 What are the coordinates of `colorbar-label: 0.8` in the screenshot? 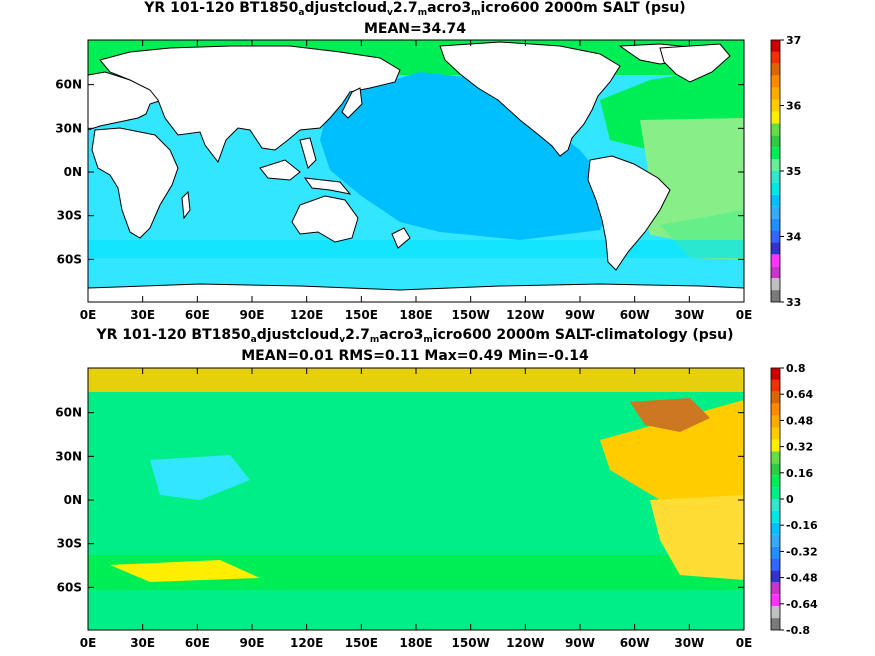 It's located at (796, 368).